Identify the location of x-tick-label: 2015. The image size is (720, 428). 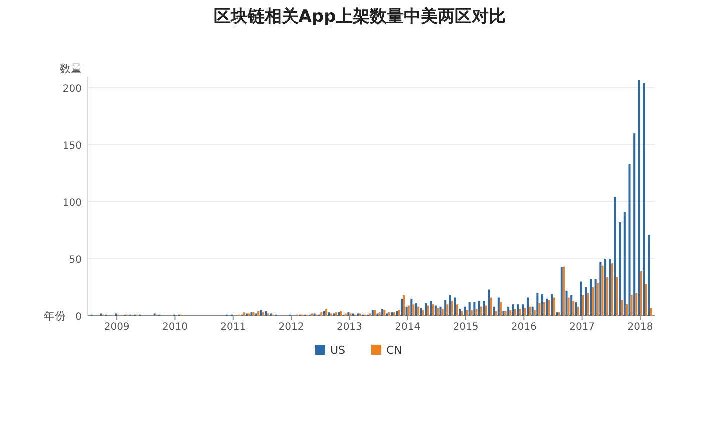
(466, 327).